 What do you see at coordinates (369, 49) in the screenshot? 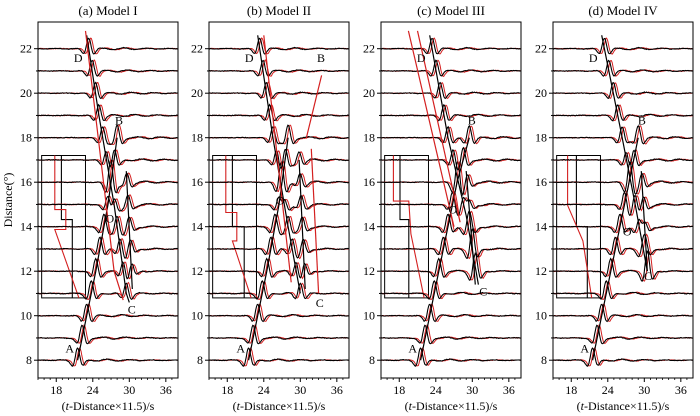
I see `y-tick-label: 22` at bounding box center [369, 49].